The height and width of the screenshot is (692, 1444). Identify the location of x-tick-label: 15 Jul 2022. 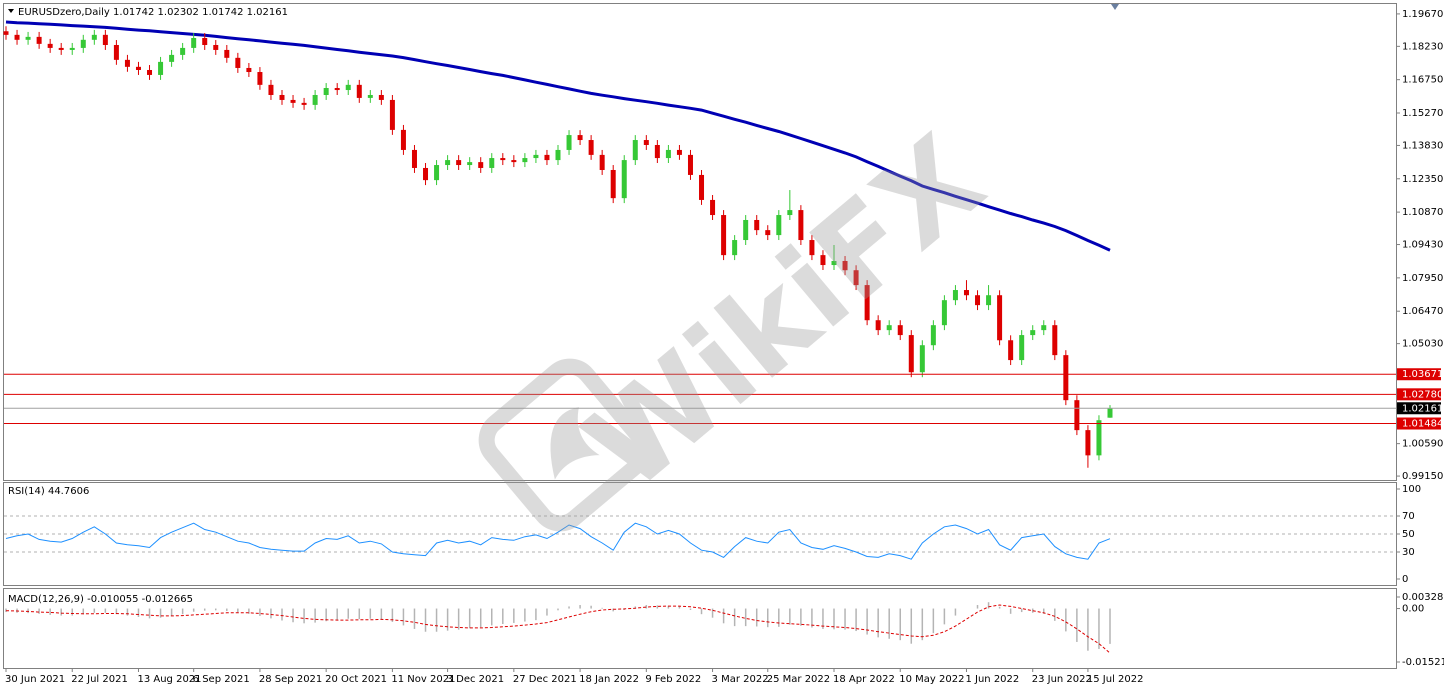
(1115, 679).